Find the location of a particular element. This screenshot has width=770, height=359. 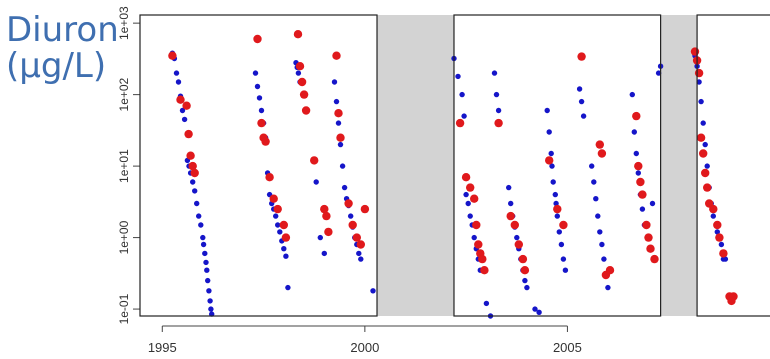

y-tick-label: 1e+03 is located at coordinates (124, 23).